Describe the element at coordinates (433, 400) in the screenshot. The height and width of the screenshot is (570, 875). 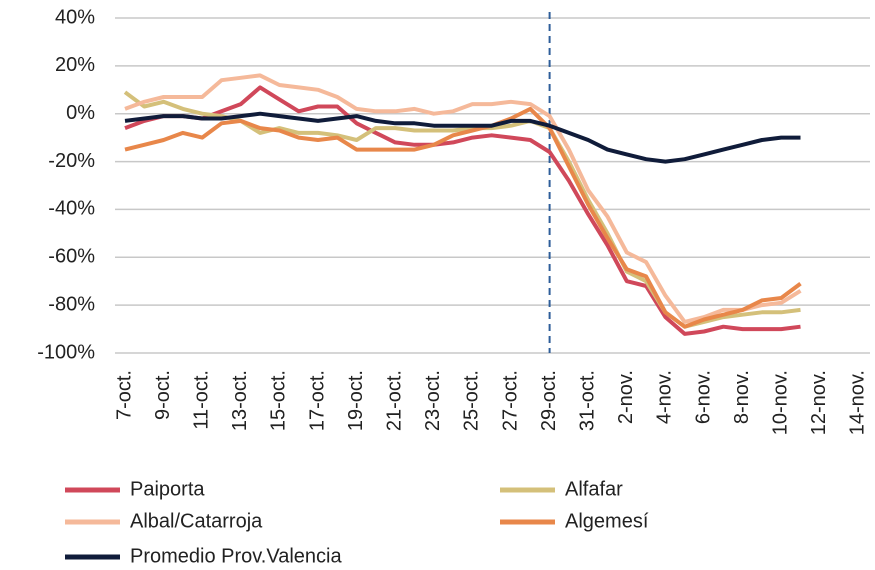
I see `x-tick-label: 23-oct.` at that location.